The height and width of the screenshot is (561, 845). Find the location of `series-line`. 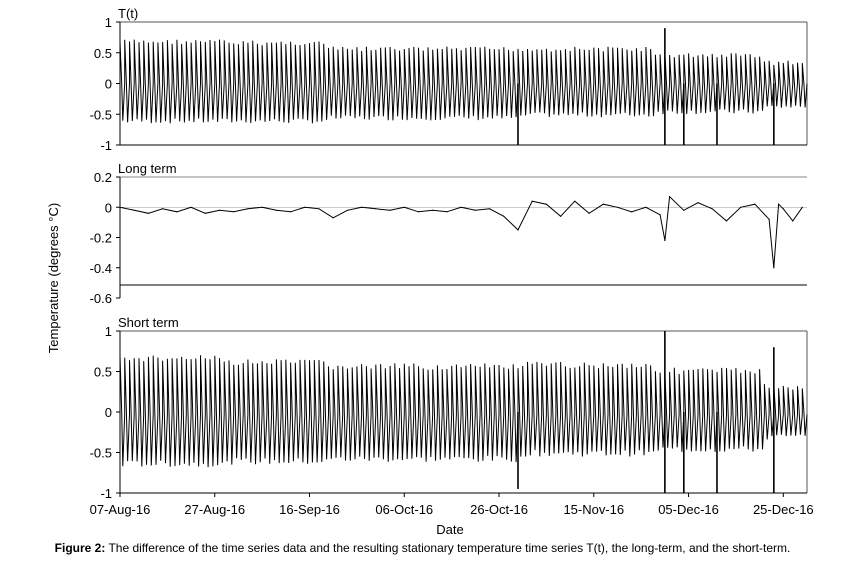

series-line is located at coordinates (463, 81).